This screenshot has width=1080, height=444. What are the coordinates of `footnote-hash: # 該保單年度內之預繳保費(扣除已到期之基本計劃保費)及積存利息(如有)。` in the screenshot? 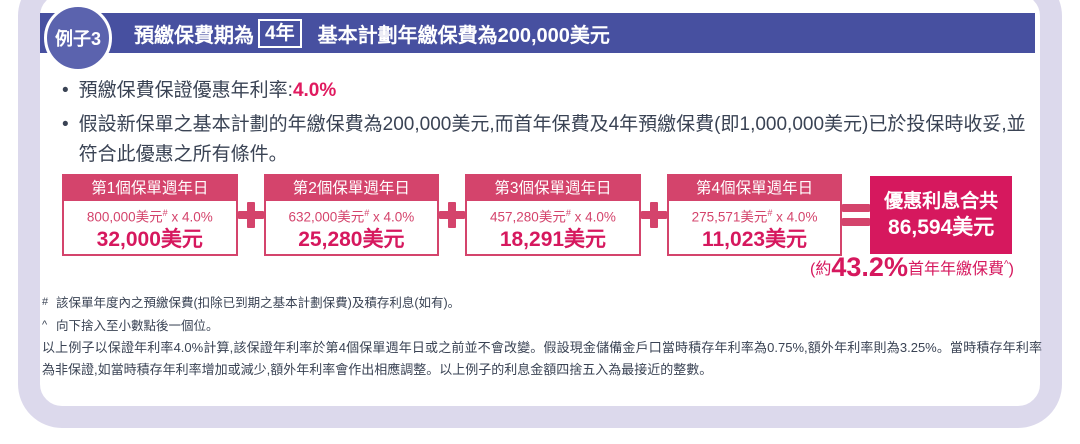 It's located at (251, 302).